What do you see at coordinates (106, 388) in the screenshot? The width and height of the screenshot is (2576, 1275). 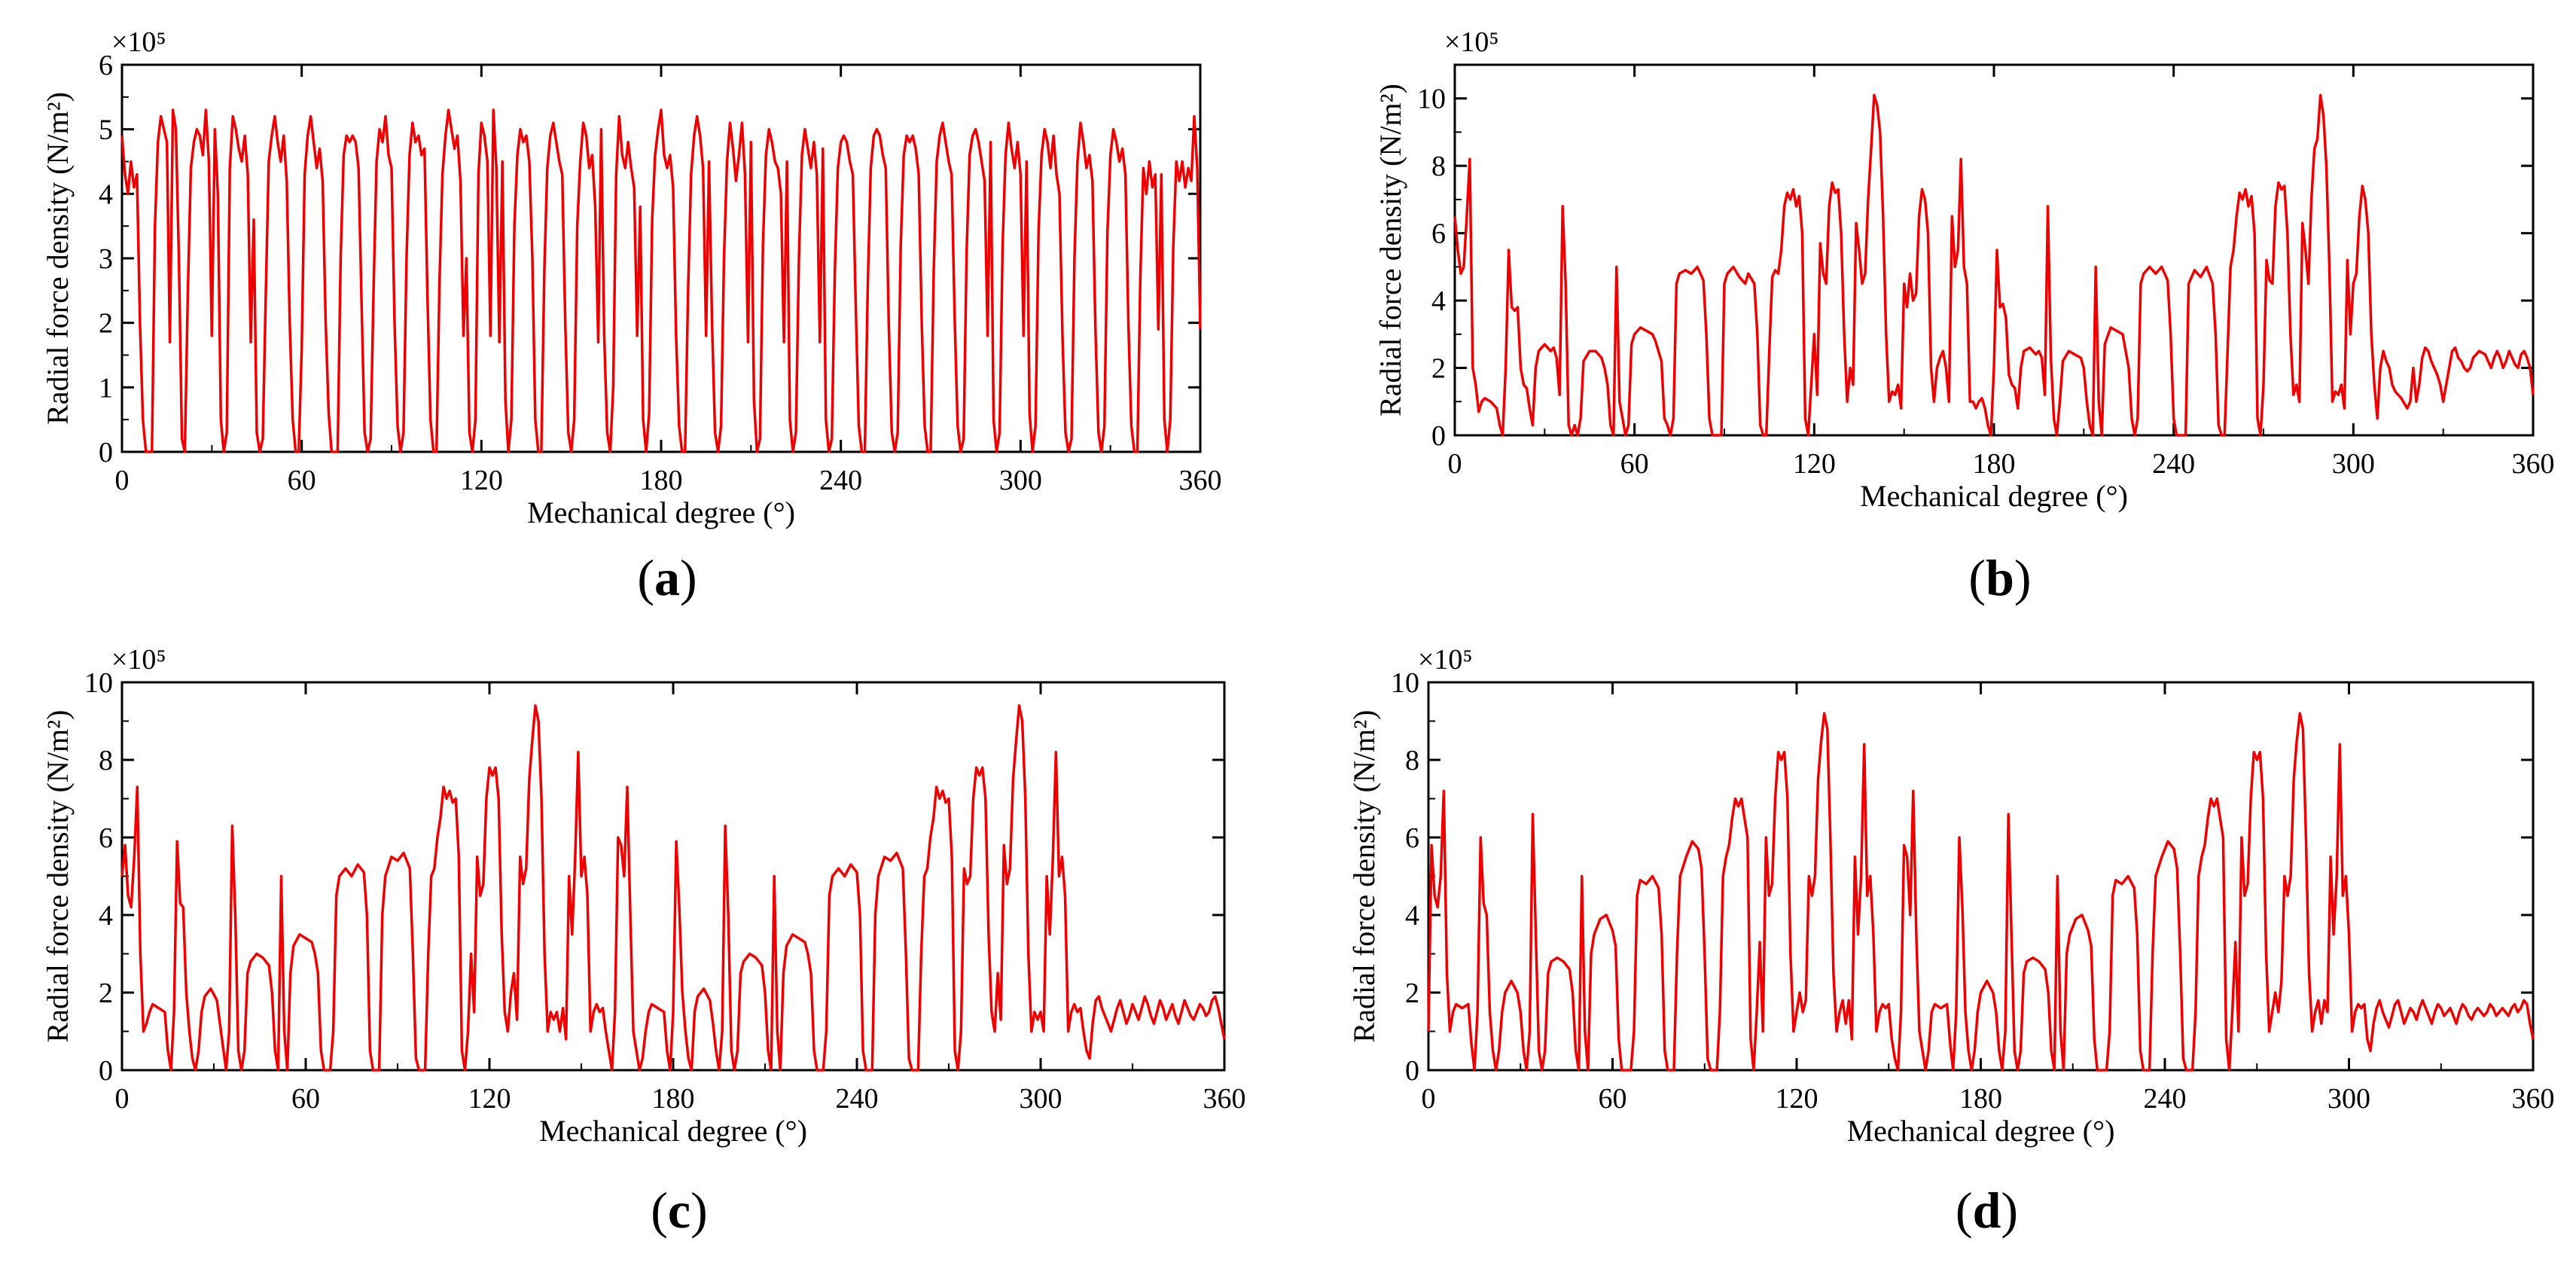 I see `y-tick-label: 1` at bounding box center [106, 388].